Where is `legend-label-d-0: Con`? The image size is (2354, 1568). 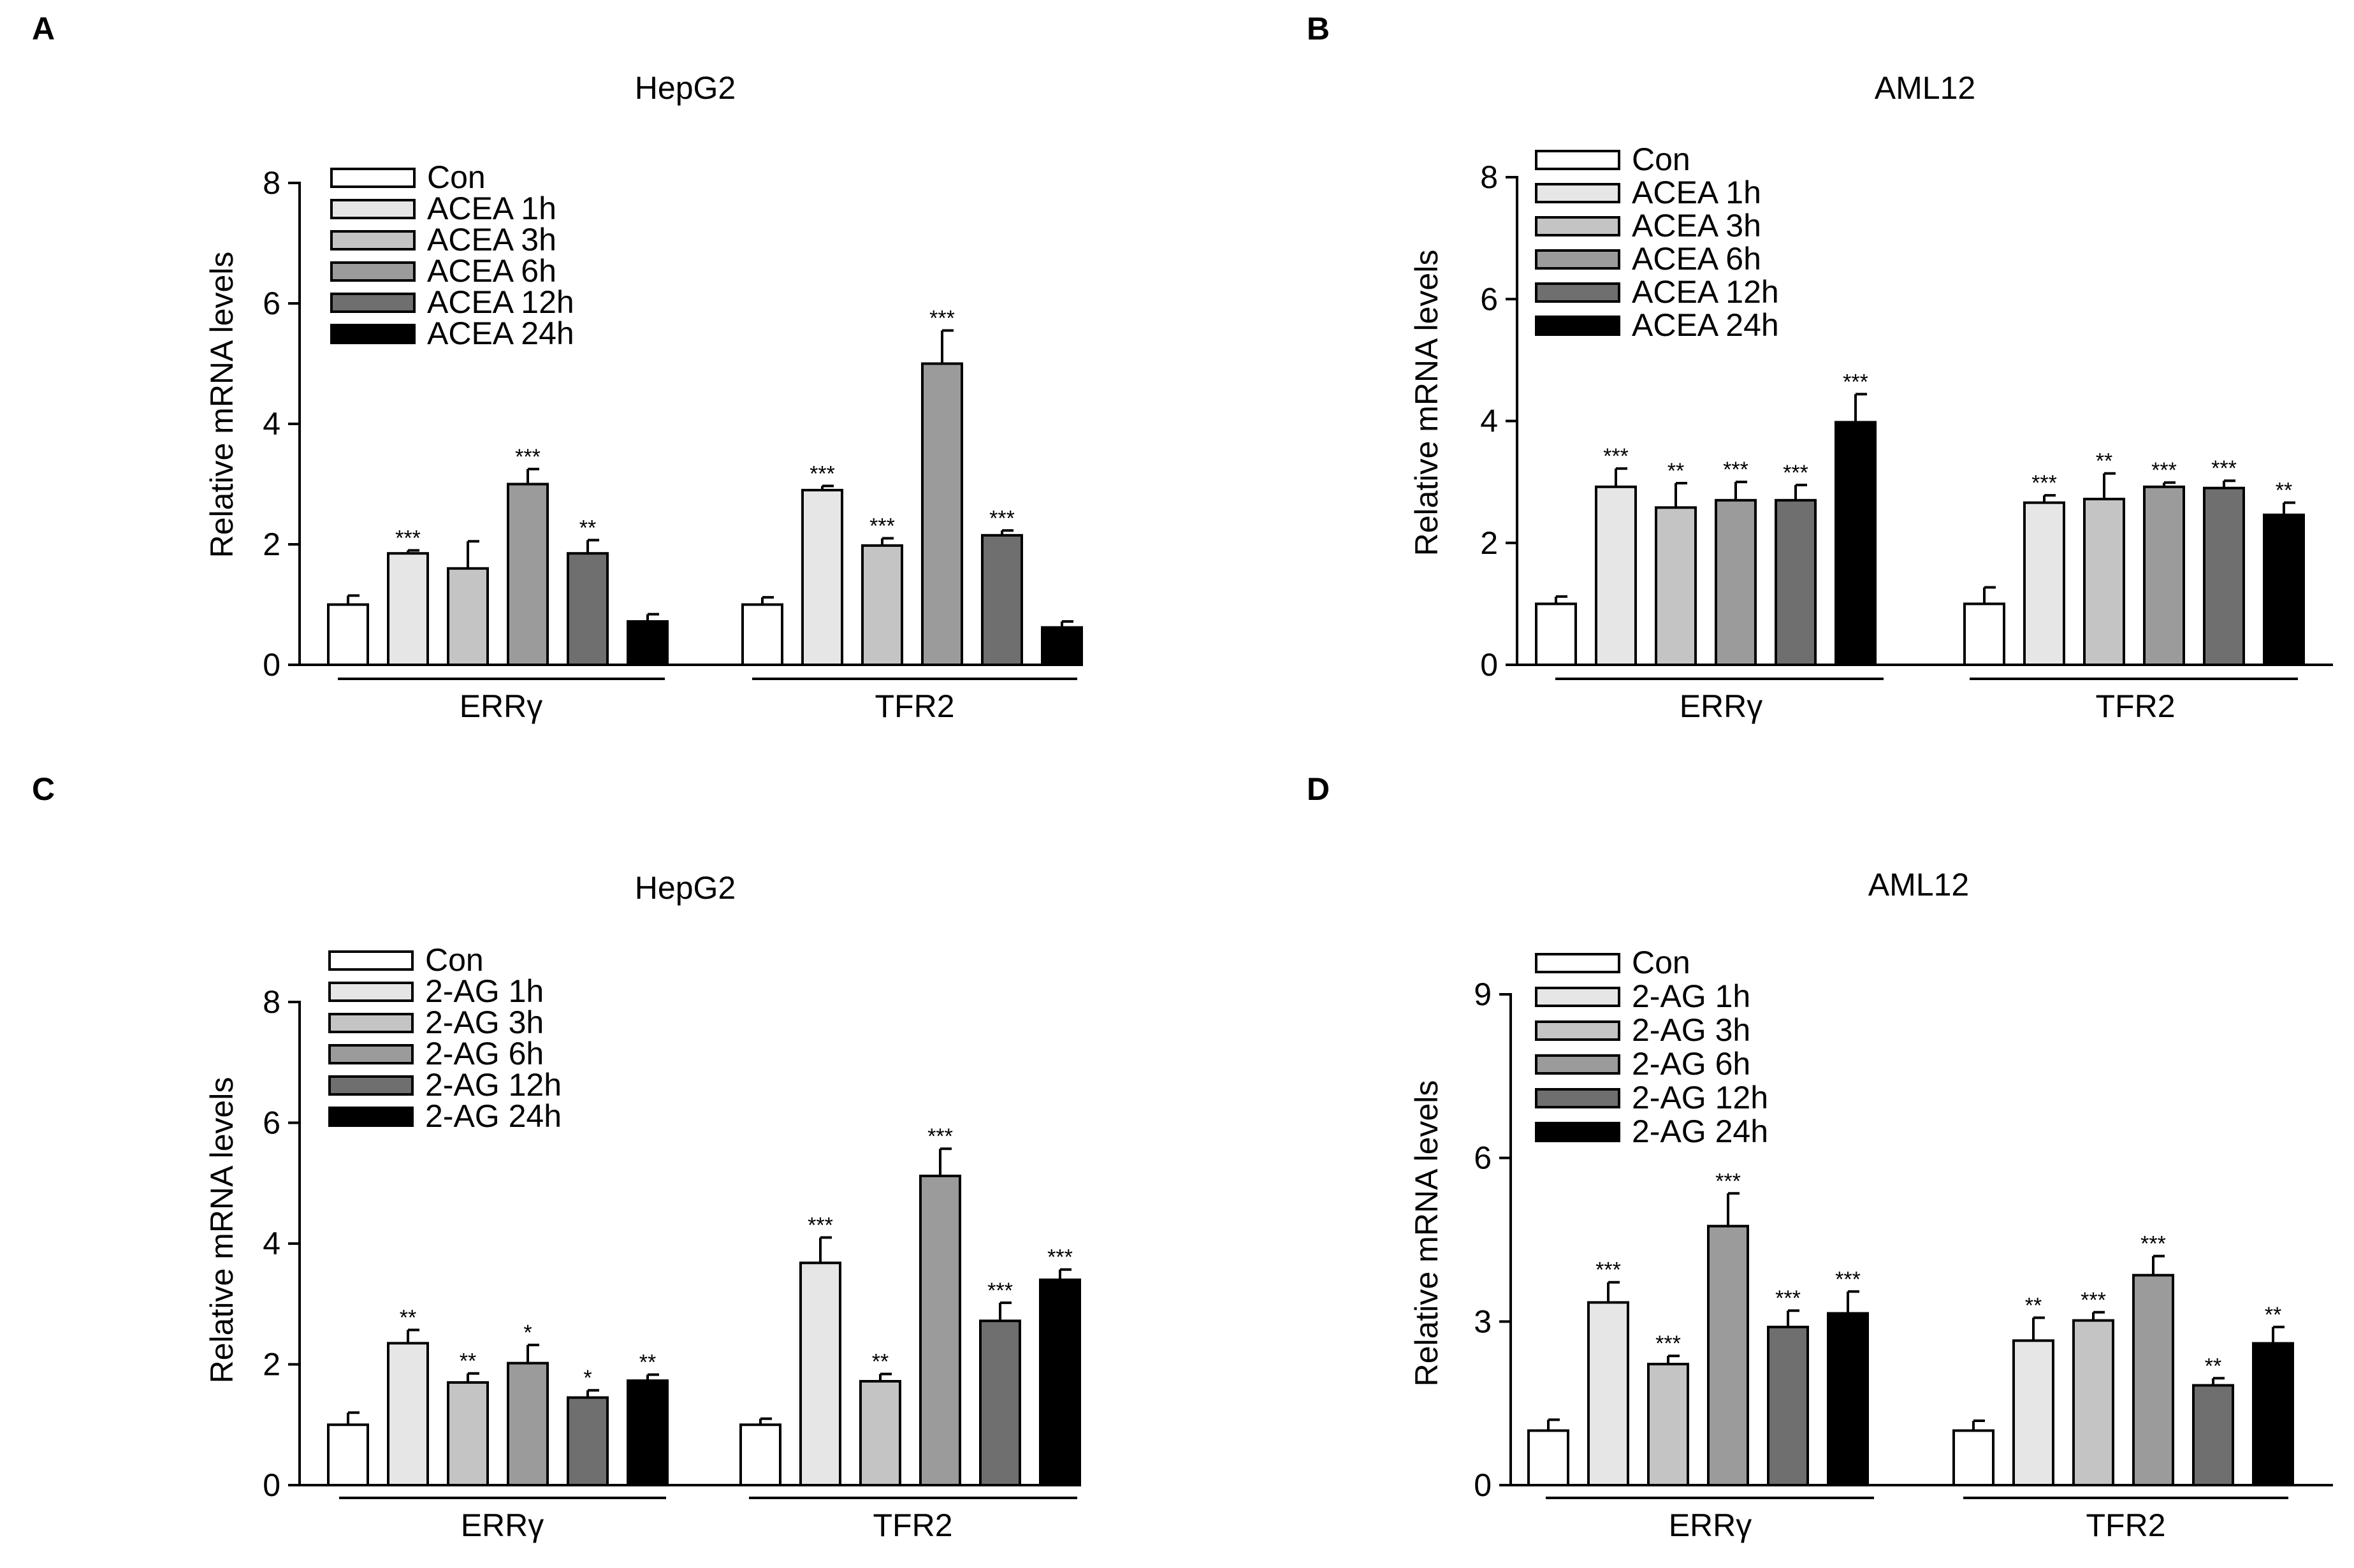 legend-label-d-0: Con is located at coordinates (1661, 963).